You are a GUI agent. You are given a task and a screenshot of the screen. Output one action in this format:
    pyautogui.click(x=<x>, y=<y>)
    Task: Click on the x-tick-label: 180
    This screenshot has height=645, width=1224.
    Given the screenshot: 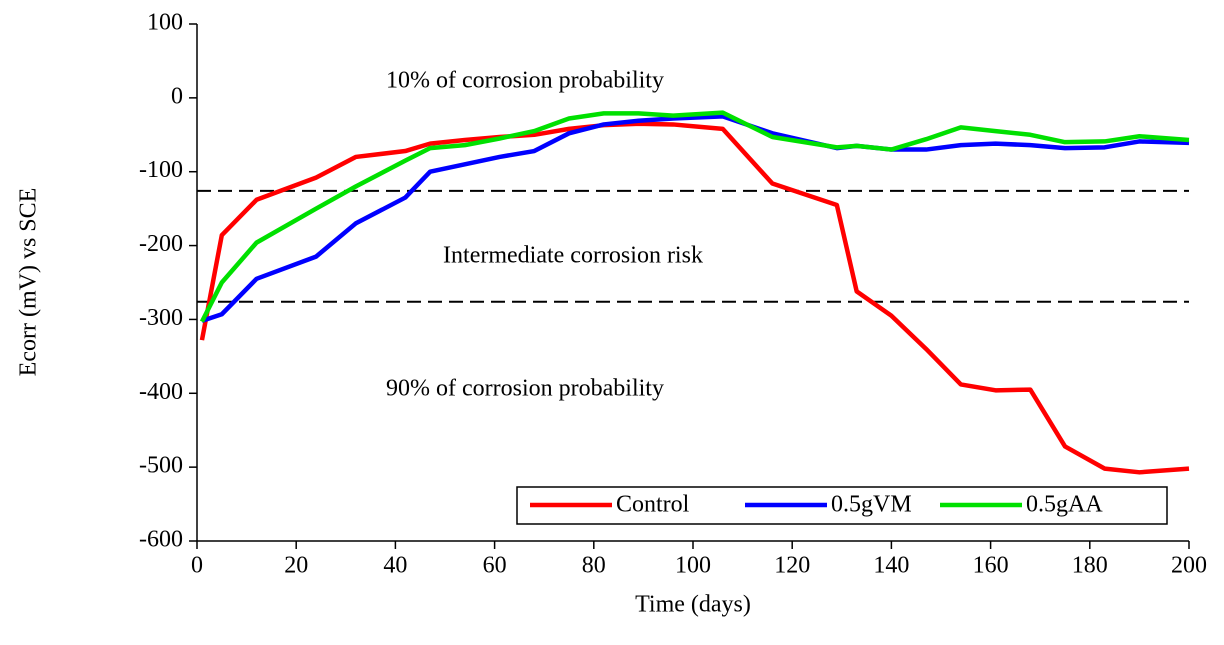 What is the action you would take?
    pyautogui.click(x=1090, y=566)
    